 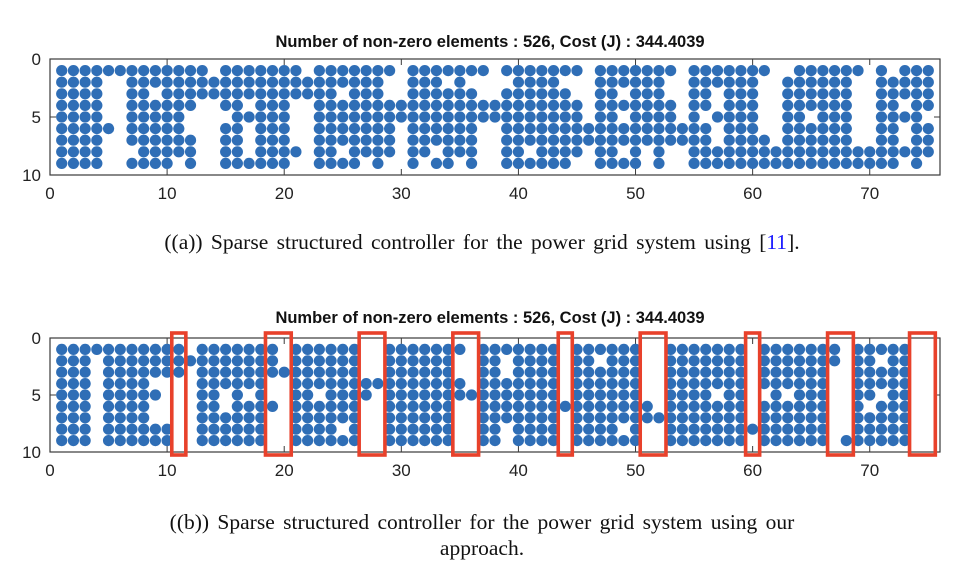 What do you see at coordinates (777, 242) in the screenshot?
I see `citation-link: 11` at bounding box center [777, 242].